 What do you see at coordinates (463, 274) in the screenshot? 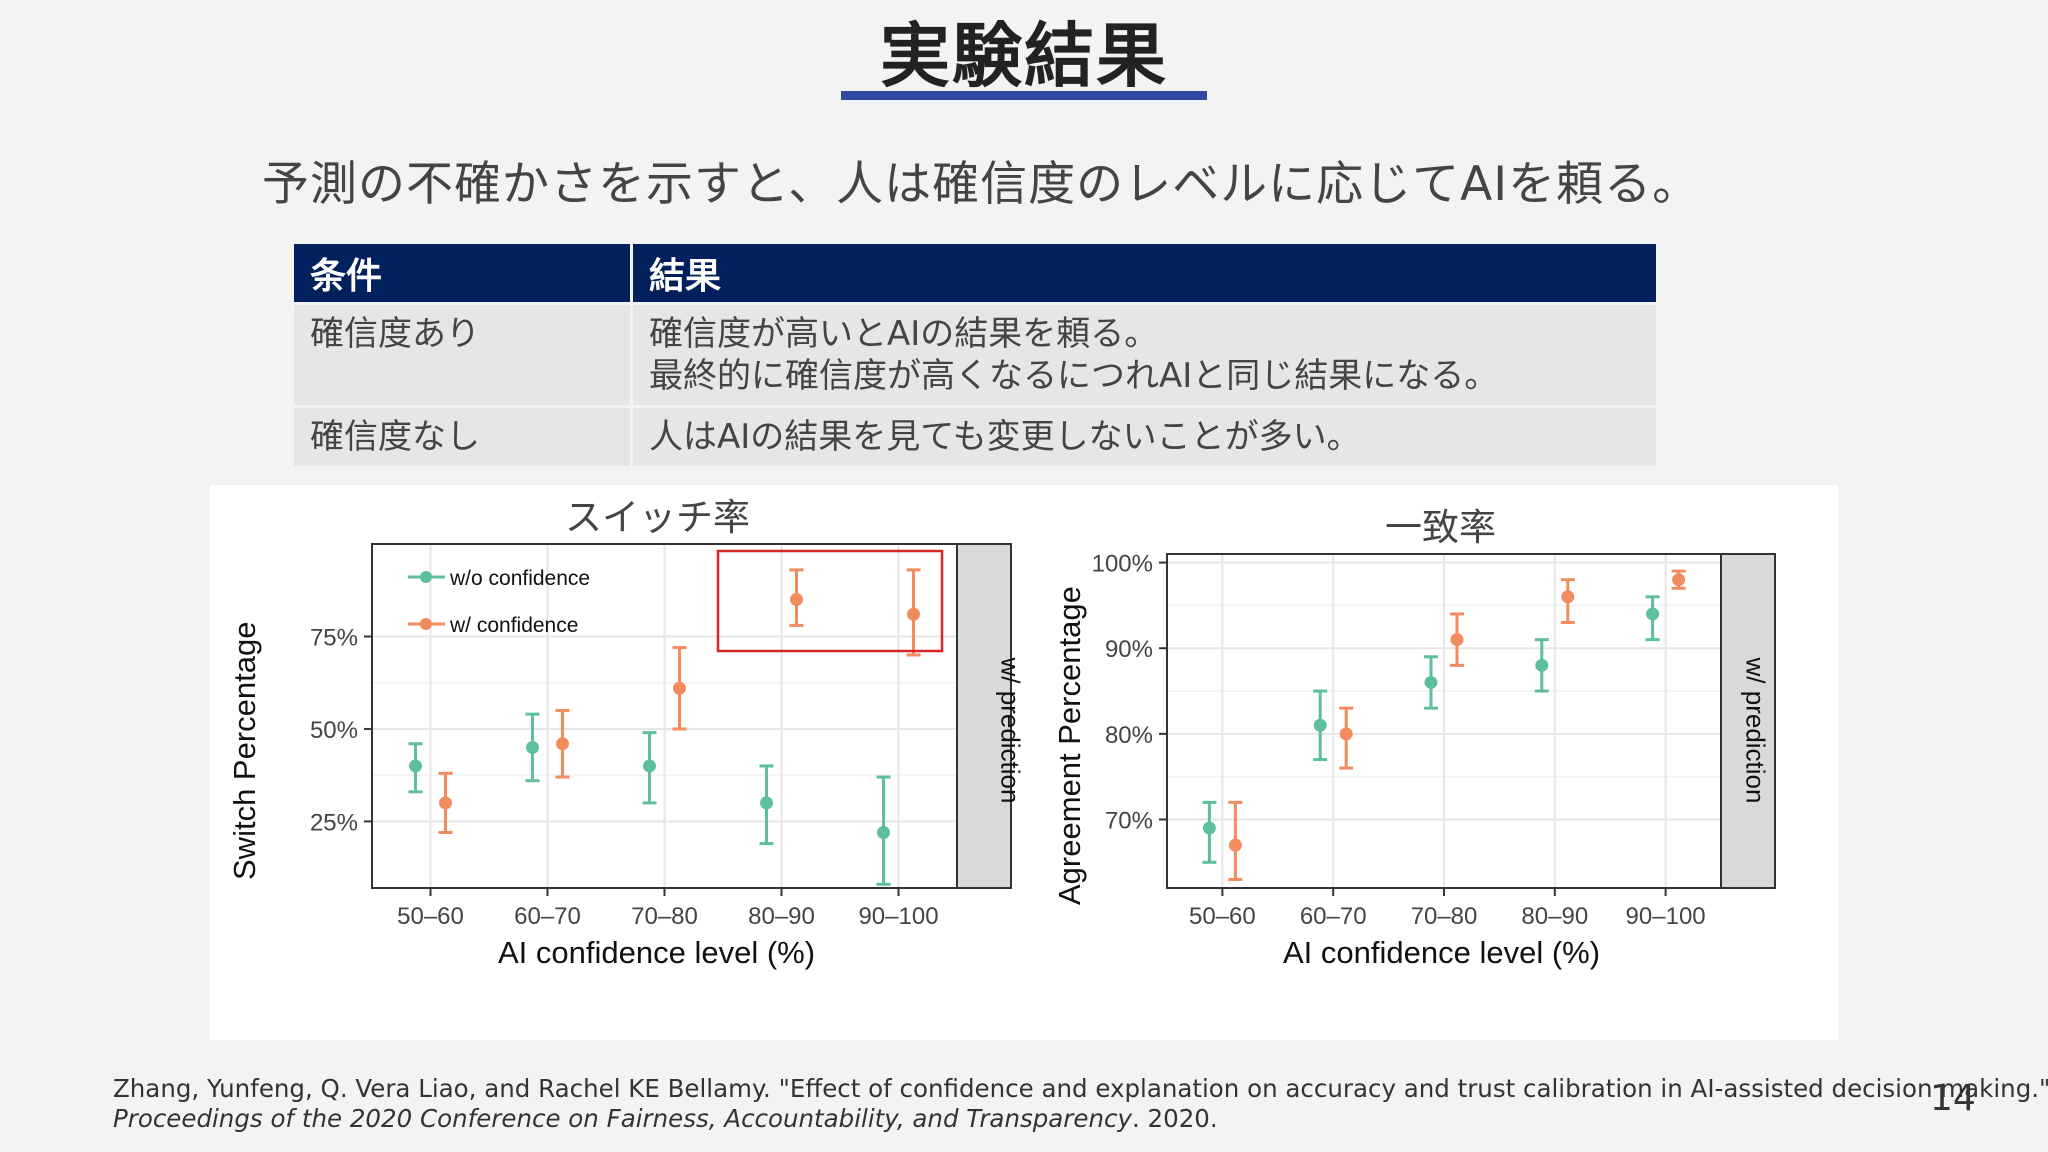
I see `table-header-condition: 条件` at bounding box center [463, 274].